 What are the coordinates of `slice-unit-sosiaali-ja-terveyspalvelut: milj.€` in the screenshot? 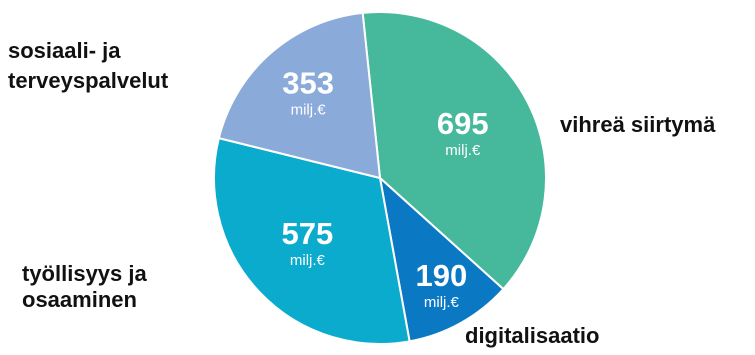 It's located at (309, 109).